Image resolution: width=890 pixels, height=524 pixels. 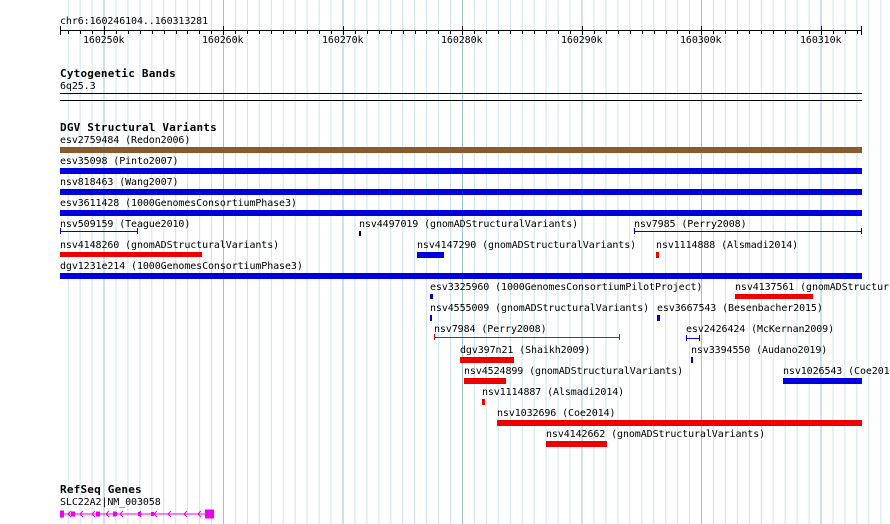 What do you see at coordinates (223, 40) in the screenshot?
I see `ruler-tick-label: 160260k` at bounding box center [223, 40].